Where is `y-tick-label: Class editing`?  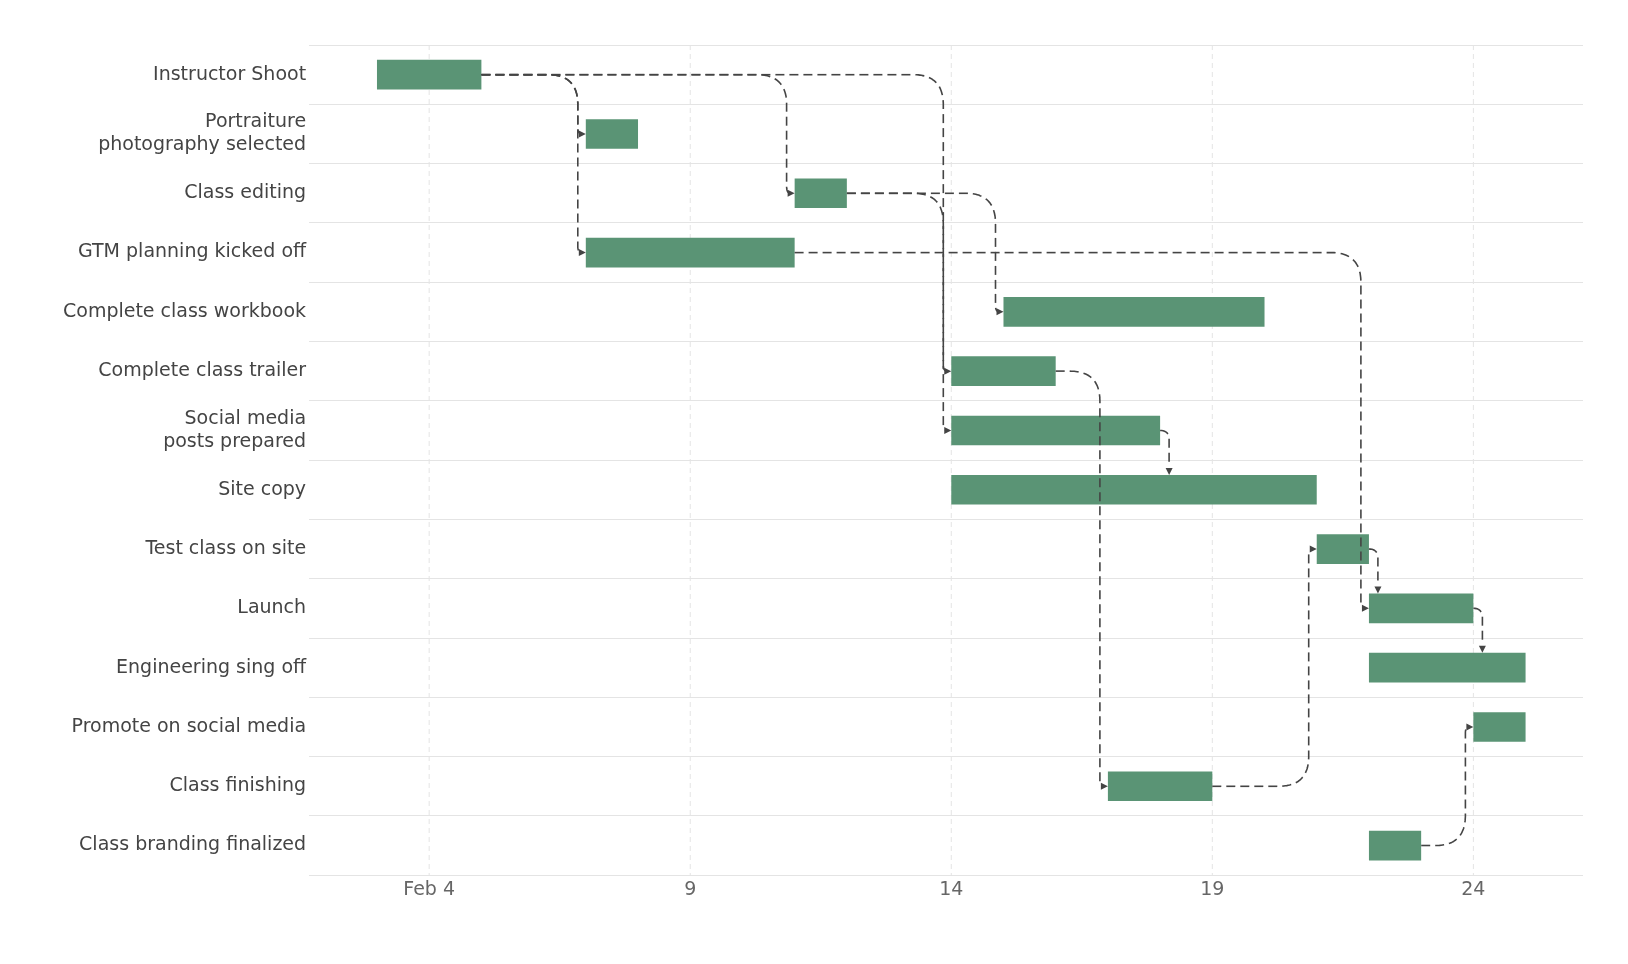
y-tick-label: Class editing is located at coordinates (245, 191).